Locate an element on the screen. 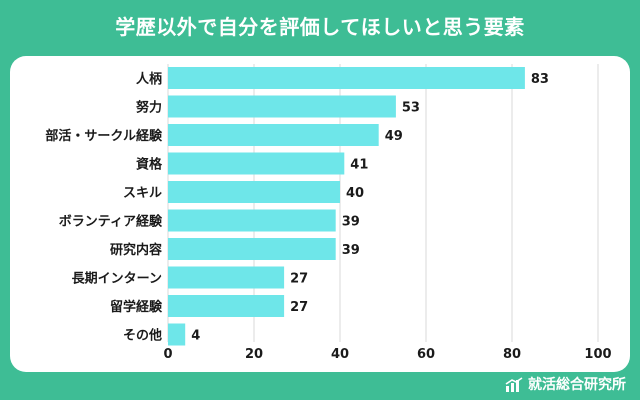  category-label: 人柄 is located at coordinates (149, 79).